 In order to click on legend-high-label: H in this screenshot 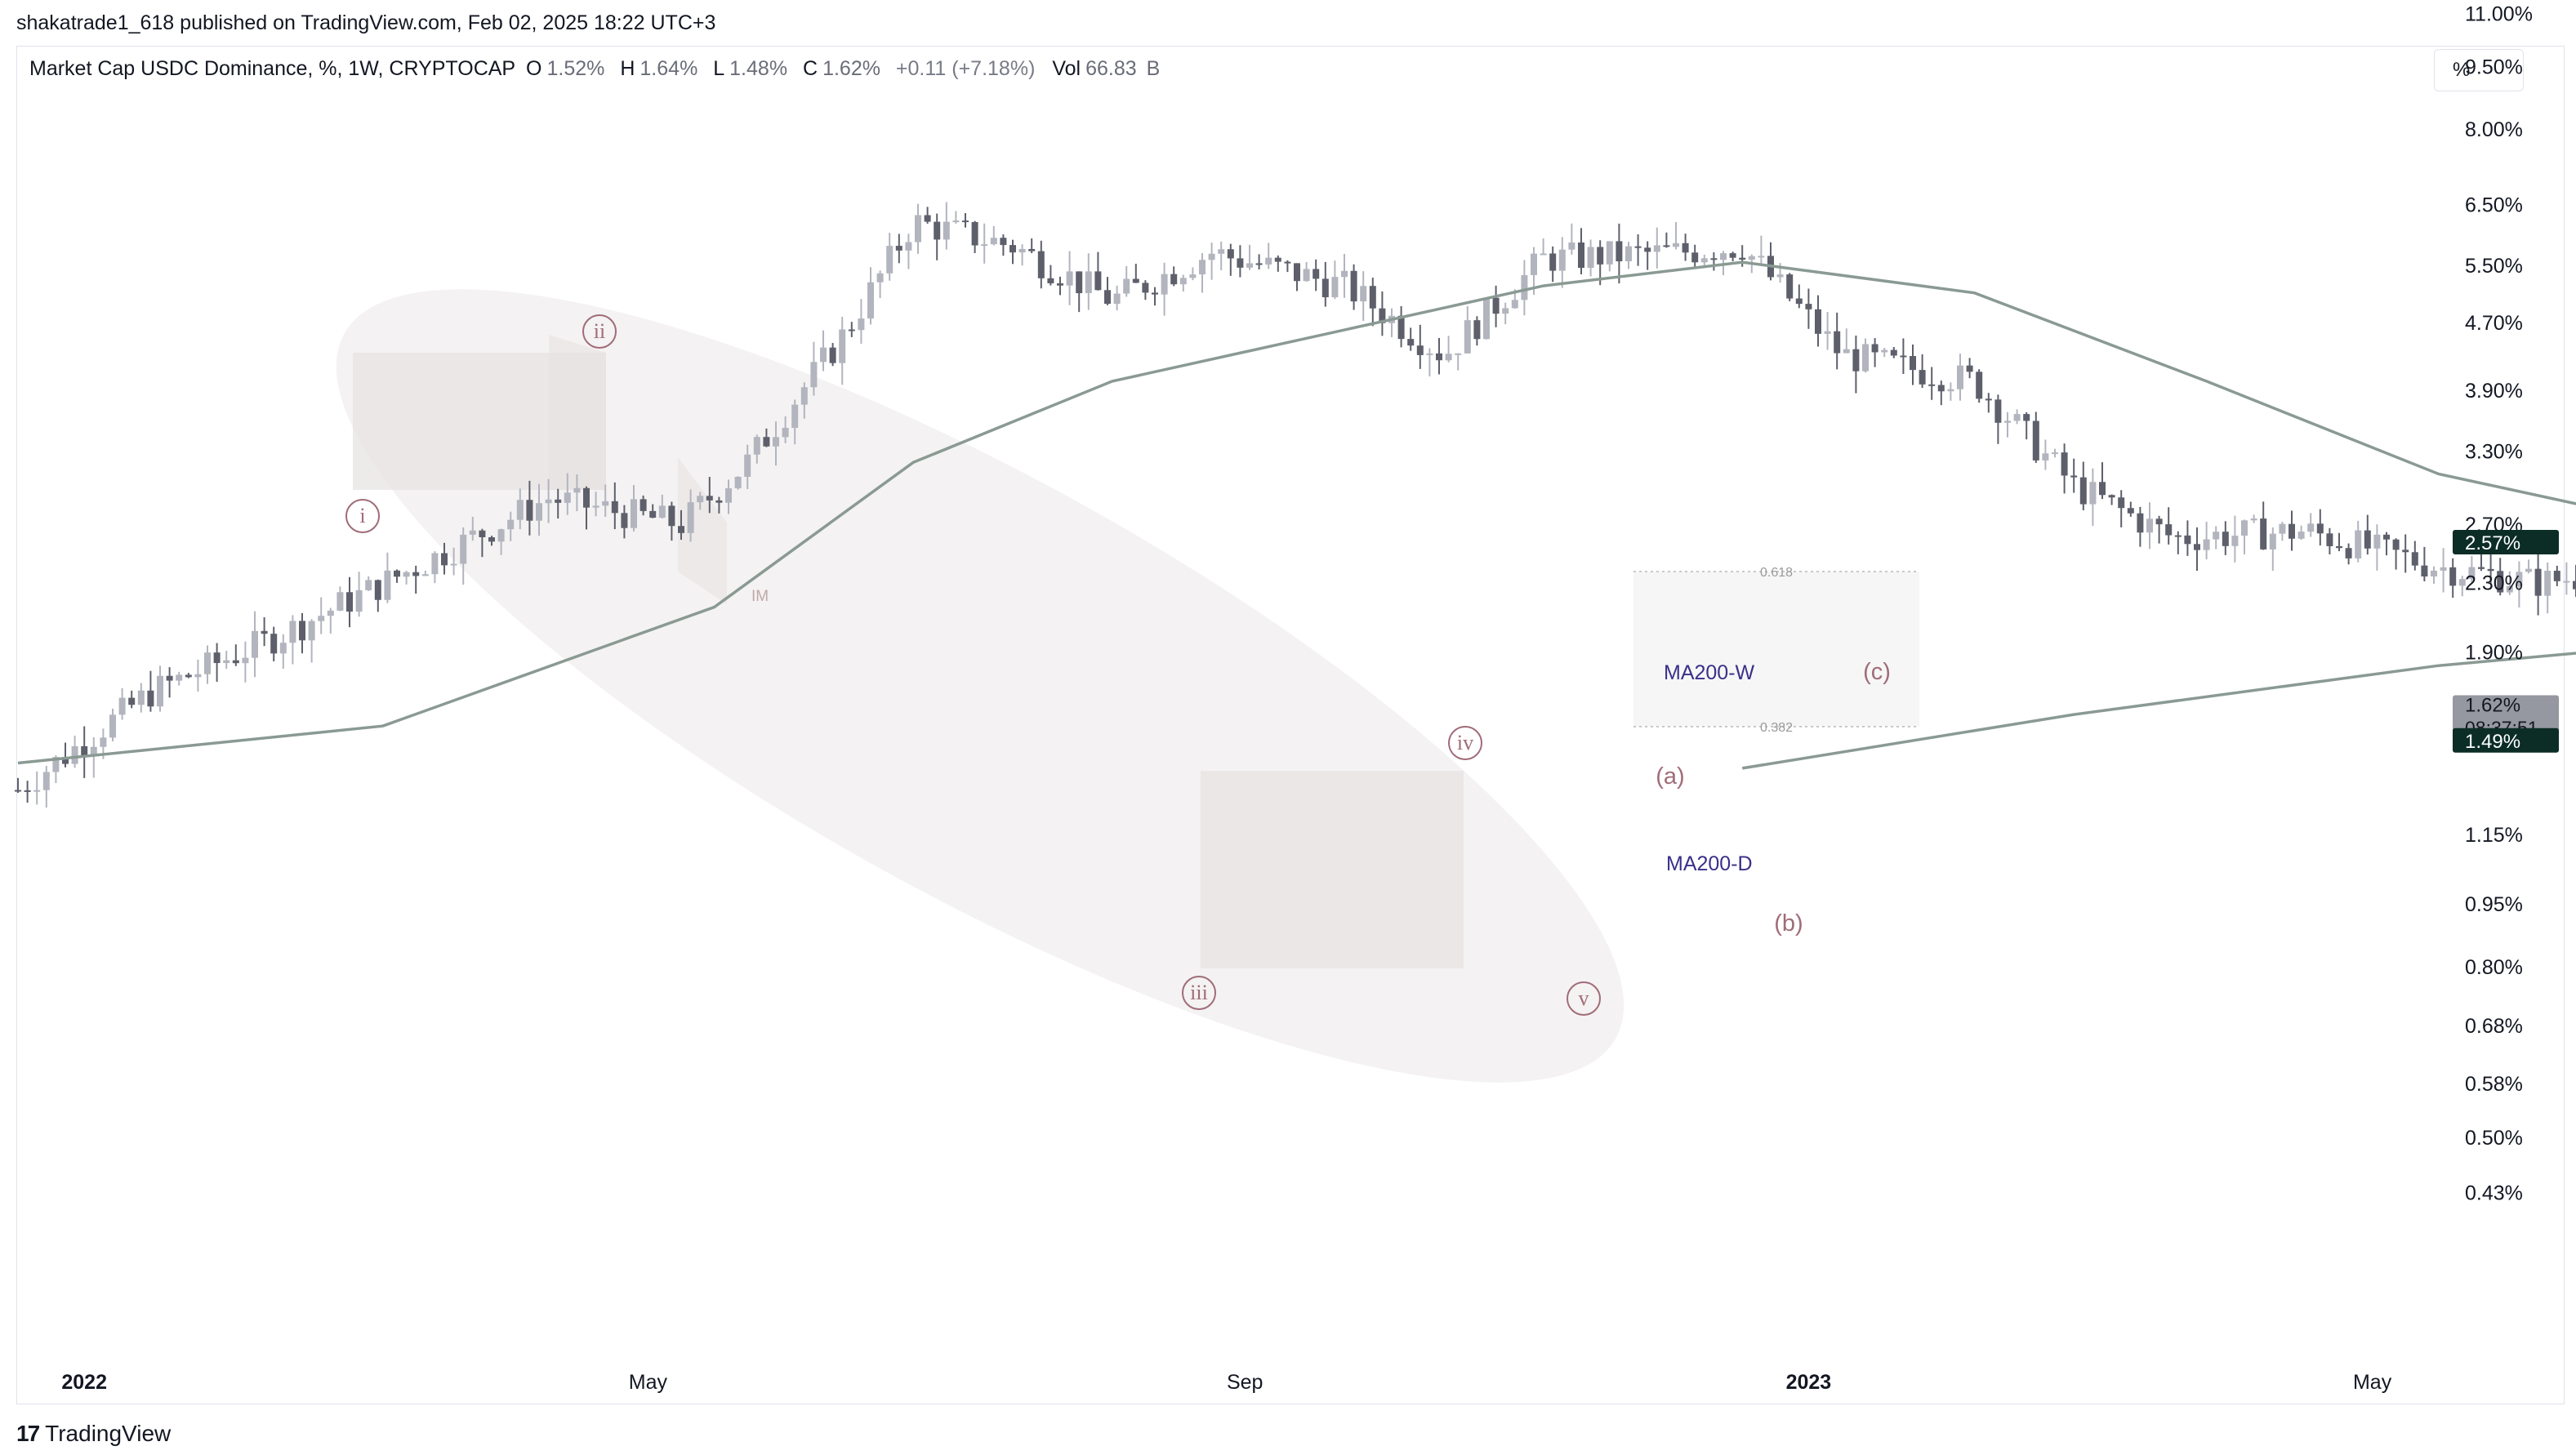, I will do `click(627, 68)`.